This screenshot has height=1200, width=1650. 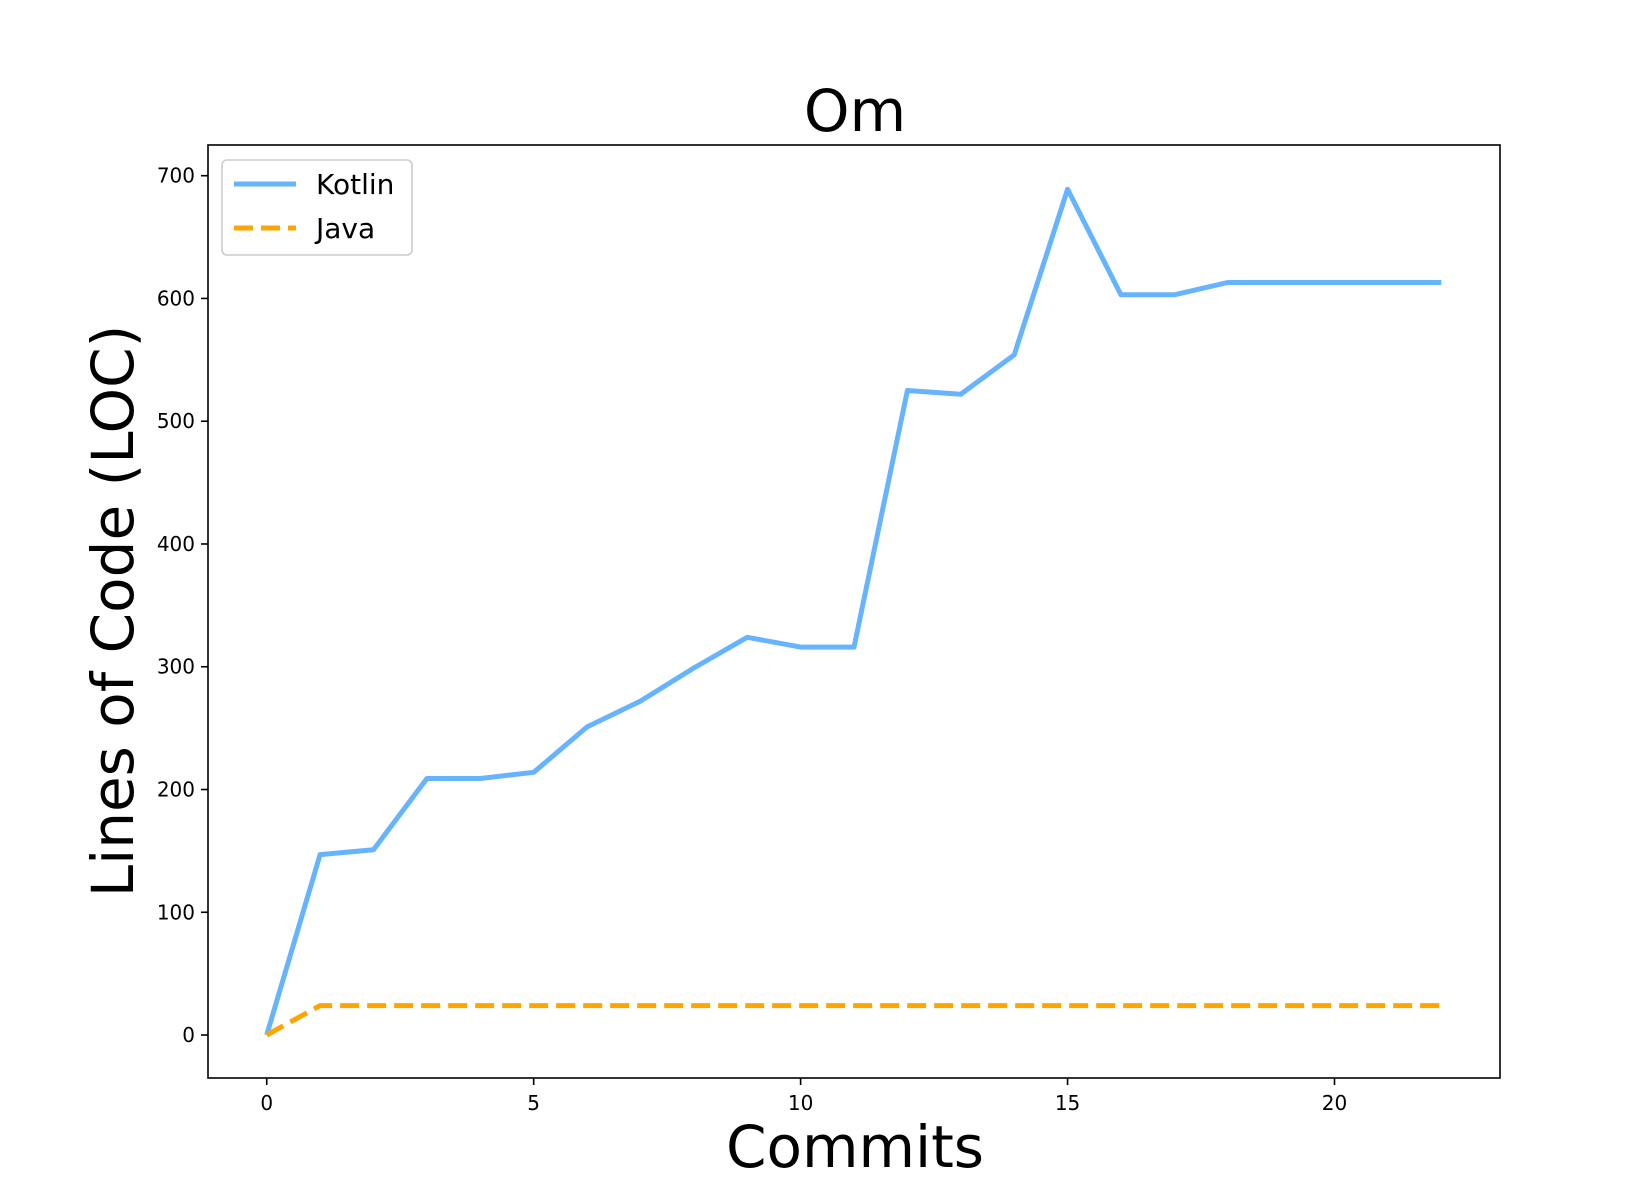 I want to click on y-tick-label: 600, so click(x=176, y=298).